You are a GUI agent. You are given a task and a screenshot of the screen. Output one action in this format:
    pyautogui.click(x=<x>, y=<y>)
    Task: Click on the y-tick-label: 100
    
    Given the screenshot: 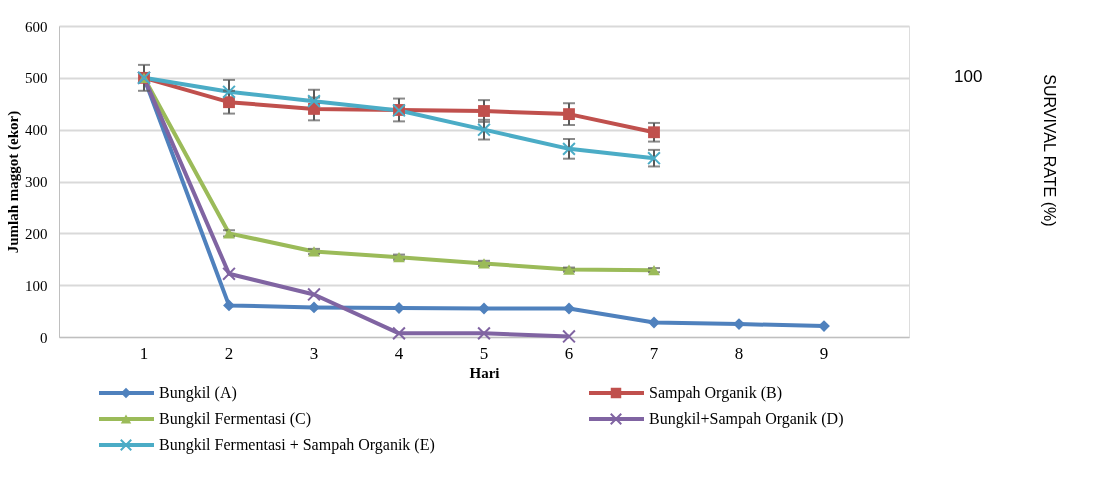 What is the action you would take?
    pyautogui.click(x=36, y=285)
    